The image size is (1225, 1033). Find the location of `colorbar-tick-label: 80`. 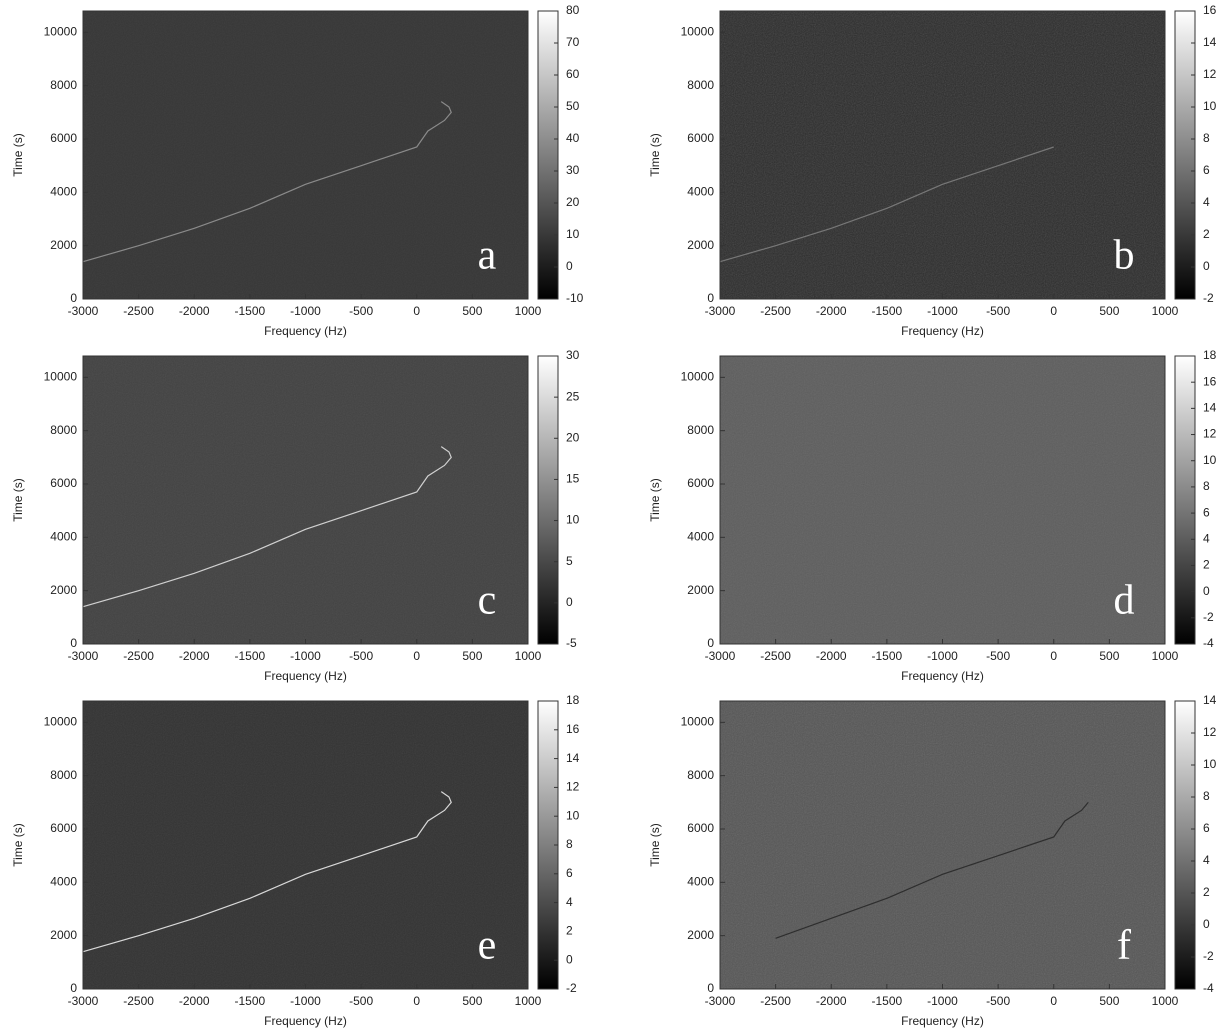

colorbar-tick-label: 80 is located at coordinates (573, 10).